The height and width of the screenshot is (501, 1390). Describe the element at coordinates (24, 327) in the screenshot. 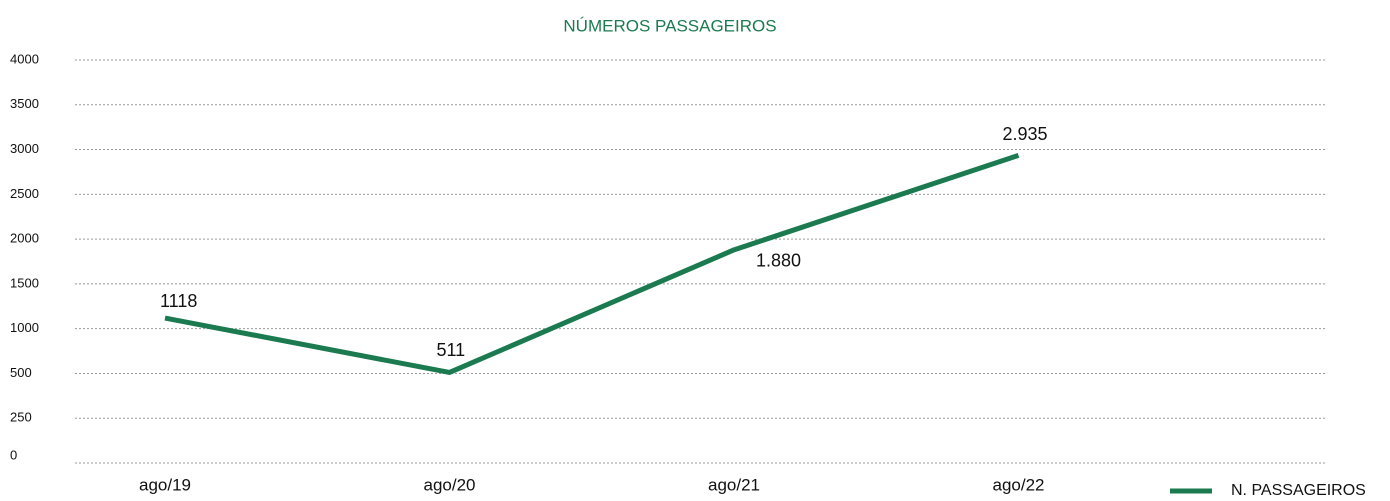

I see `y-tick-label: 1000` at that location.